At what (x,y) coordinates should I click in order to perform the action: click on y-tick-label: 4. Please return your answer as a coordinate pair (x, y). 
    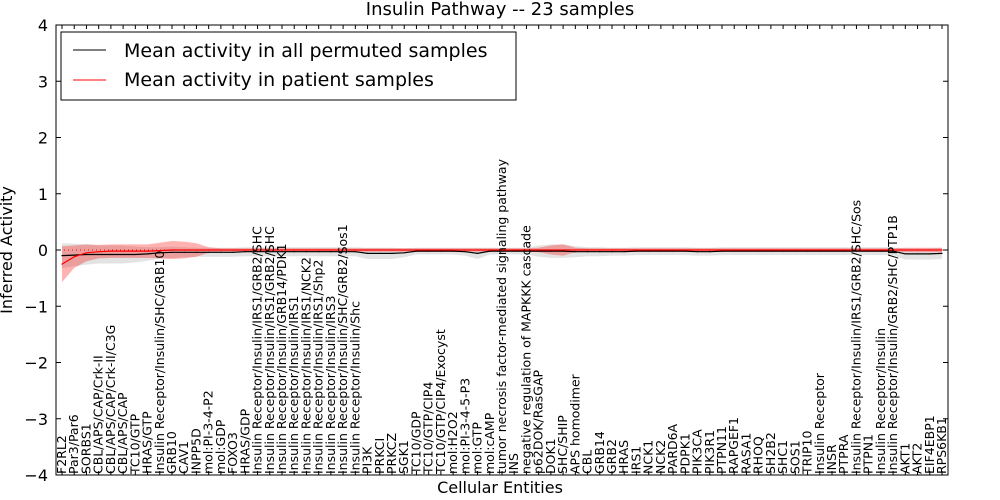
    Looking at the image, I should click on (43, 25).